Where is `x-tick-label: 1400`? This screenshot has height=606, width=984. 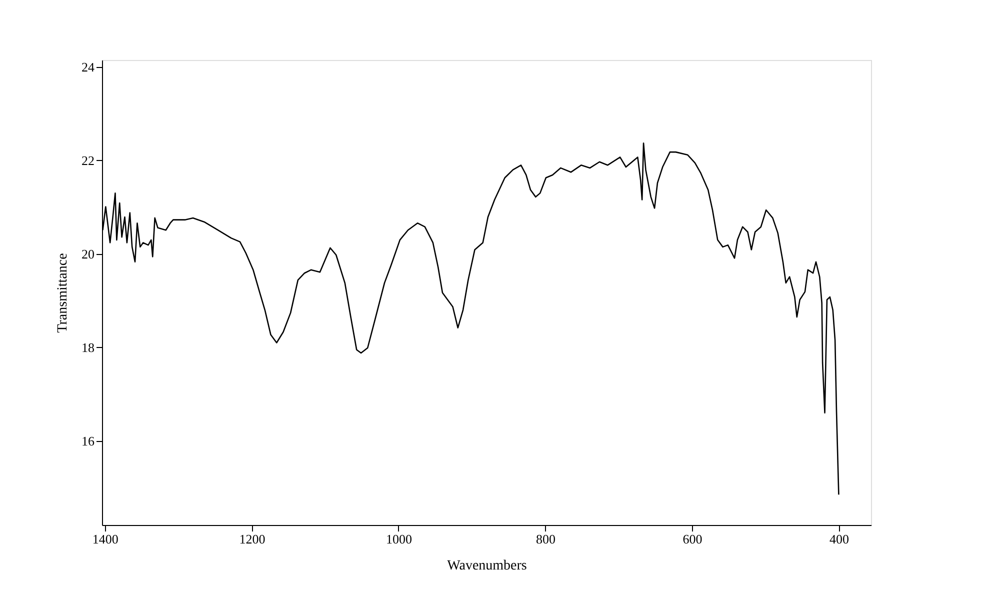 x-tick-label: 1400 is located at coordinates (105, 539).